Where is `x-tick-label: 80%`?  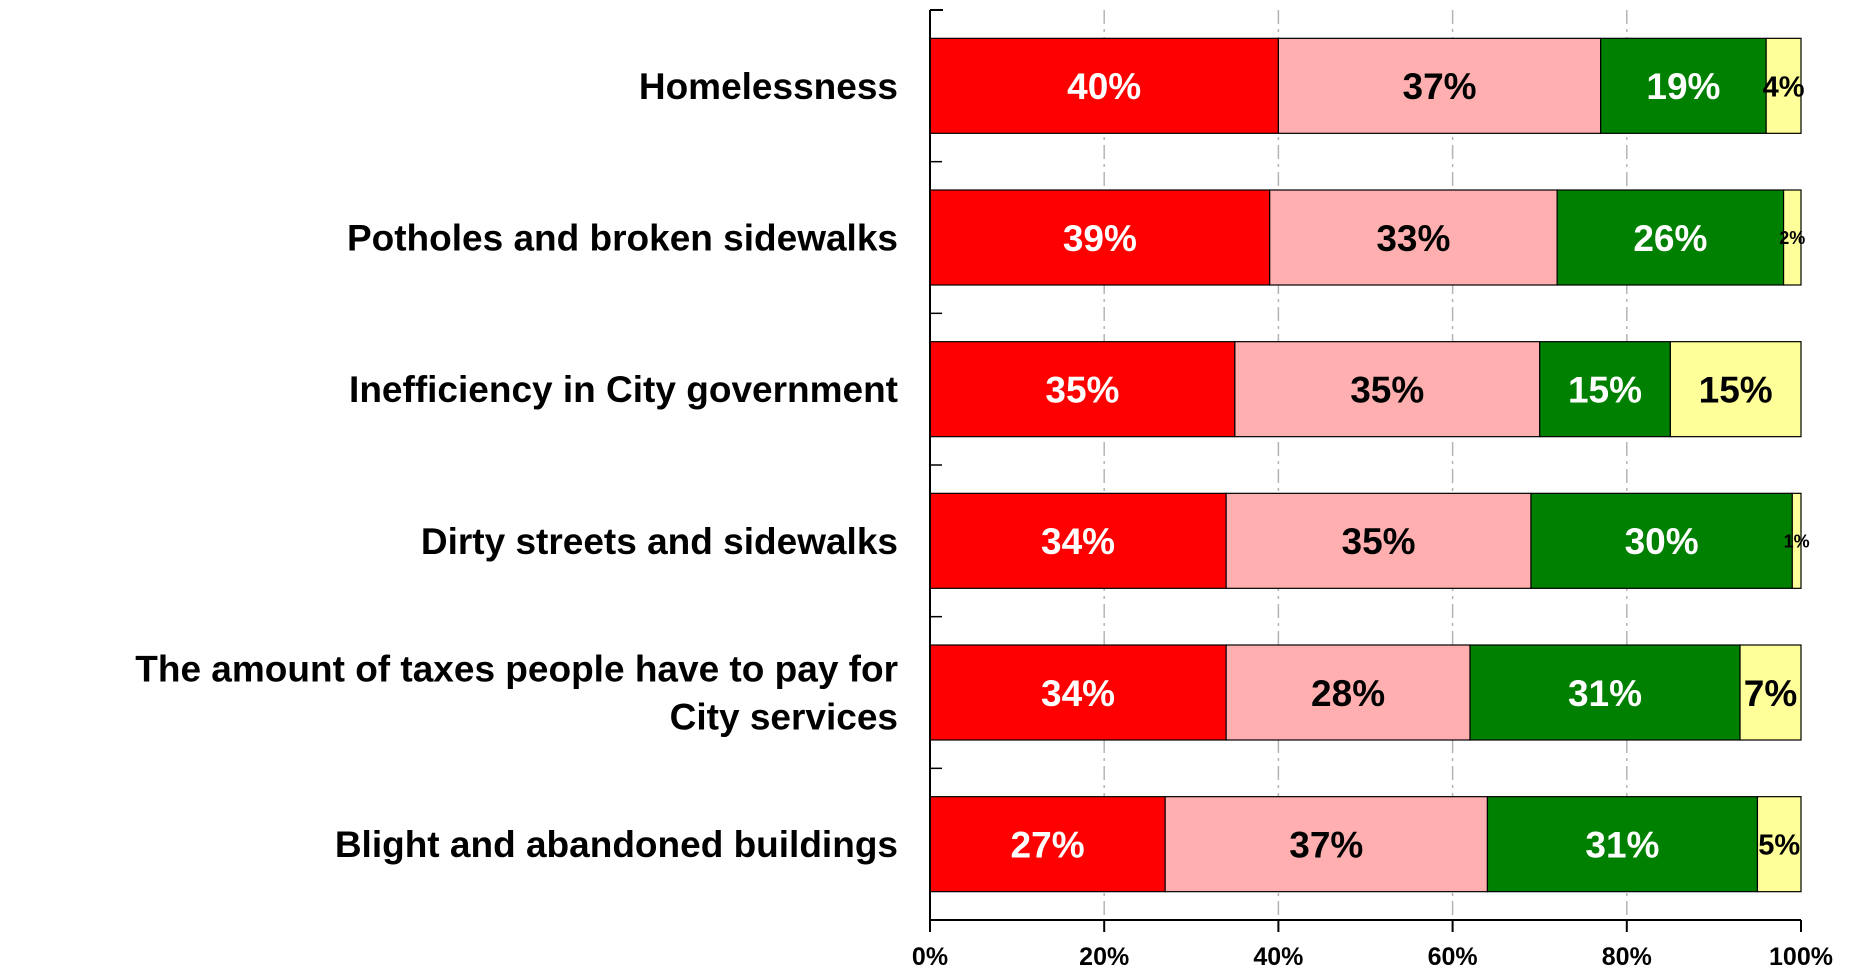 x-tick-label: 80% is located at coordinates (1627, 957).